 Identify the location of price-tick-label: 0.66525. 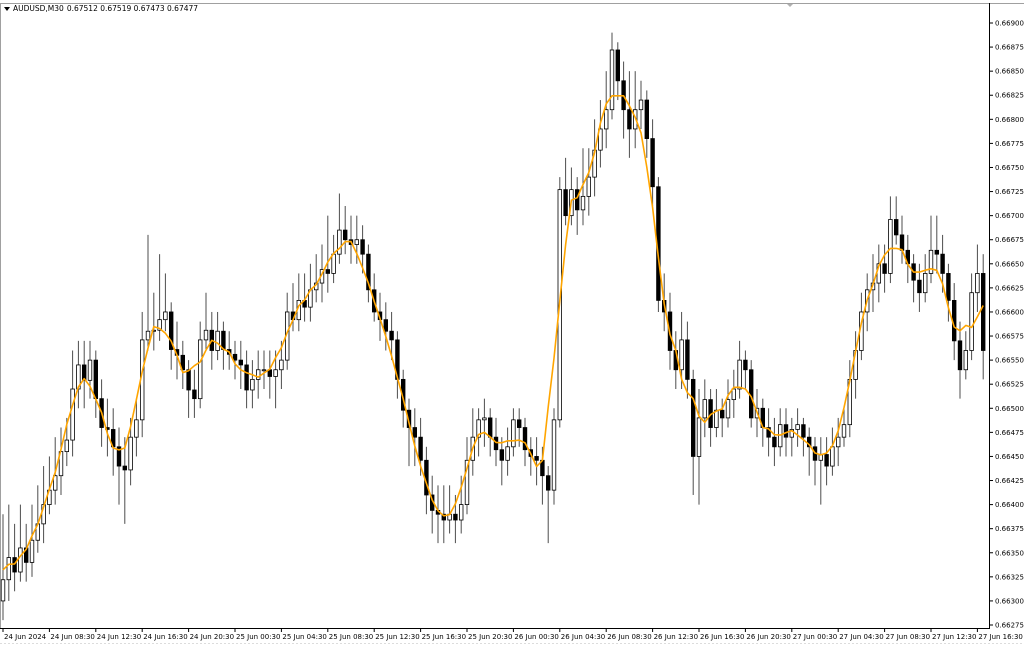
(1009, 385).